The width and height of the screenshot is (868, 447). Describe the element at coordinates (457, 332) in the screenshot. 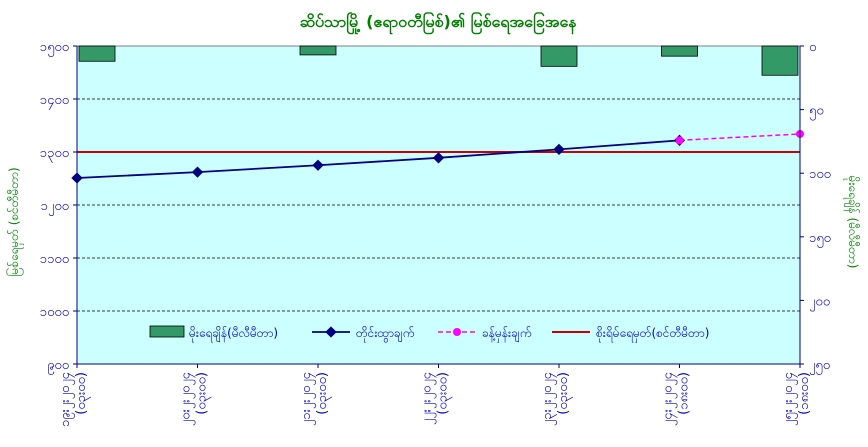

I see `legend-marker-forecast` at that location.